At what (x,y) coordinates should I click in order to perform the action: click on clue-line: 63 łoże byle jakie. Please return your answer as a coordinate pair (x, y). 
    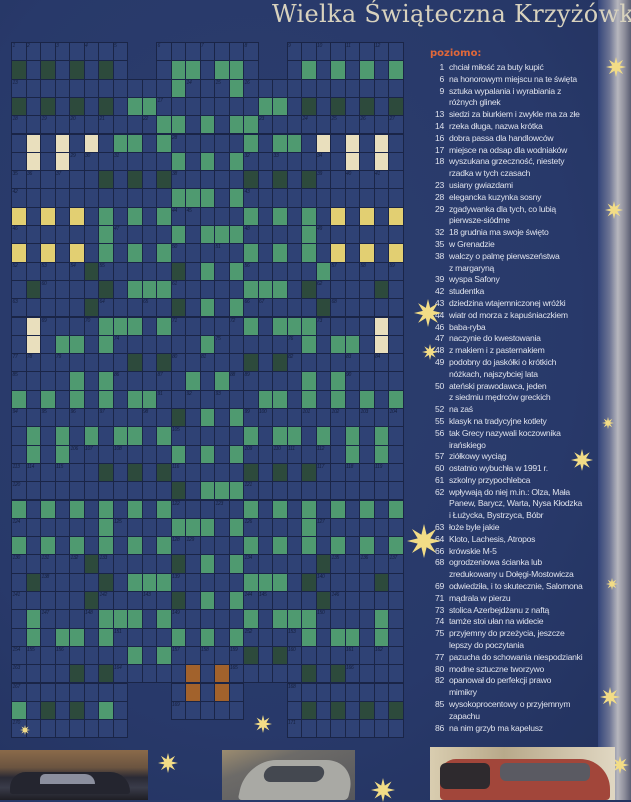
    Looking at the image, I should click on (513, 528).